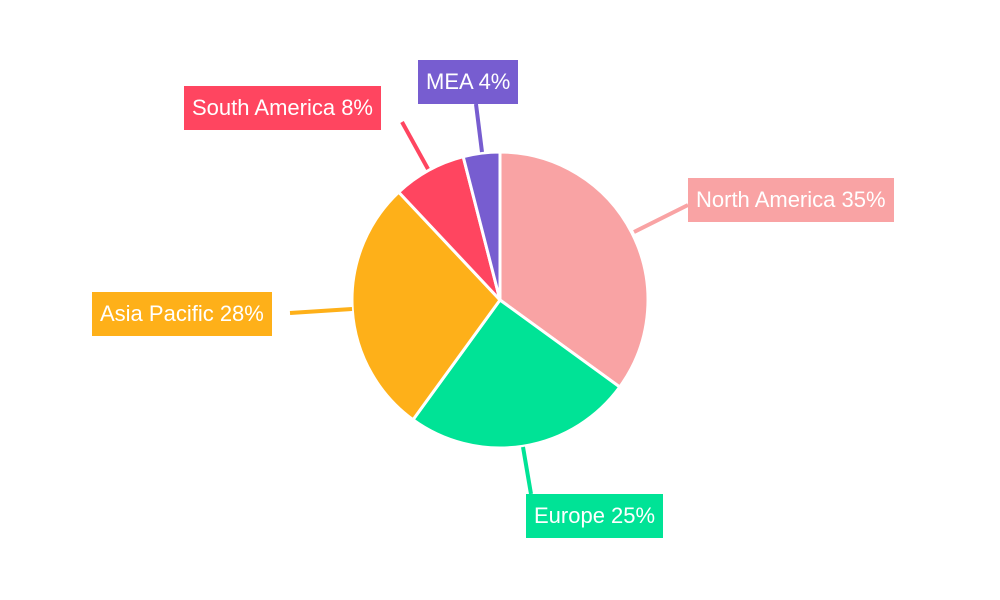 Image resolution: width=1000 pixels, height=600 pixels. I want to click on pie-slice-mea, so click(481, 225).